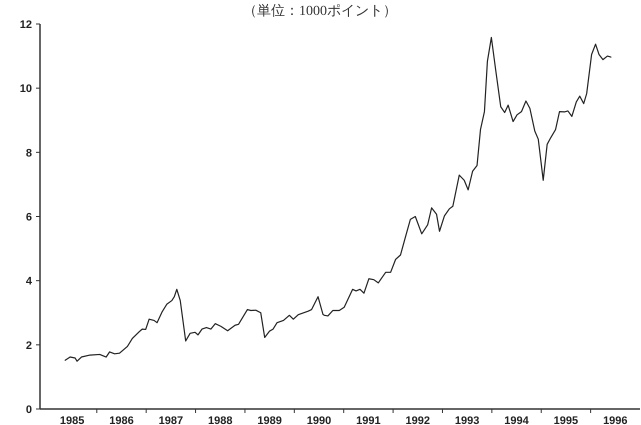 This screenshot has height=425, width=641. What do you see at coordinates (220, 420) in the screenshot?
I see `x-tick-label: 1988` at bounding box center [220, 420].